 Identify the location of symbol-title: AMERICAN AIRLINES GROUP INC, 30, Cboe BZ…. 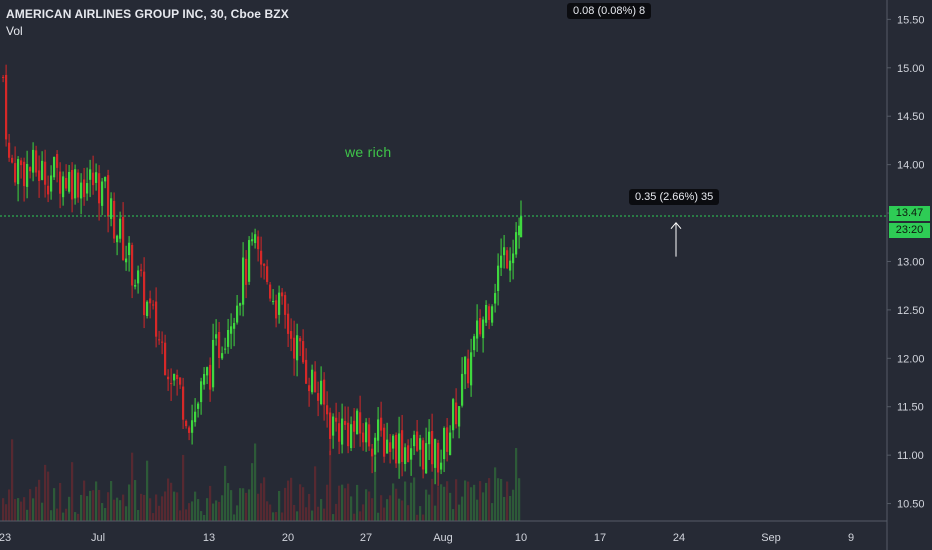
(147, 14).